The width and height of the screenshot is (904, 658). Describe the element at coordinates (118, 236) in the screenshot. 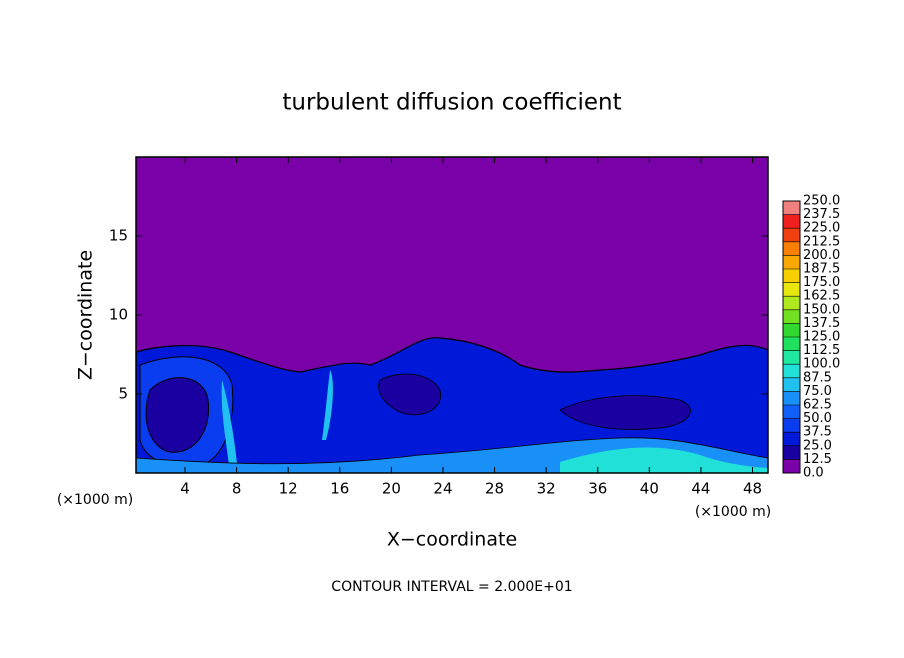

I see `y-tick-label: 15` at that location.